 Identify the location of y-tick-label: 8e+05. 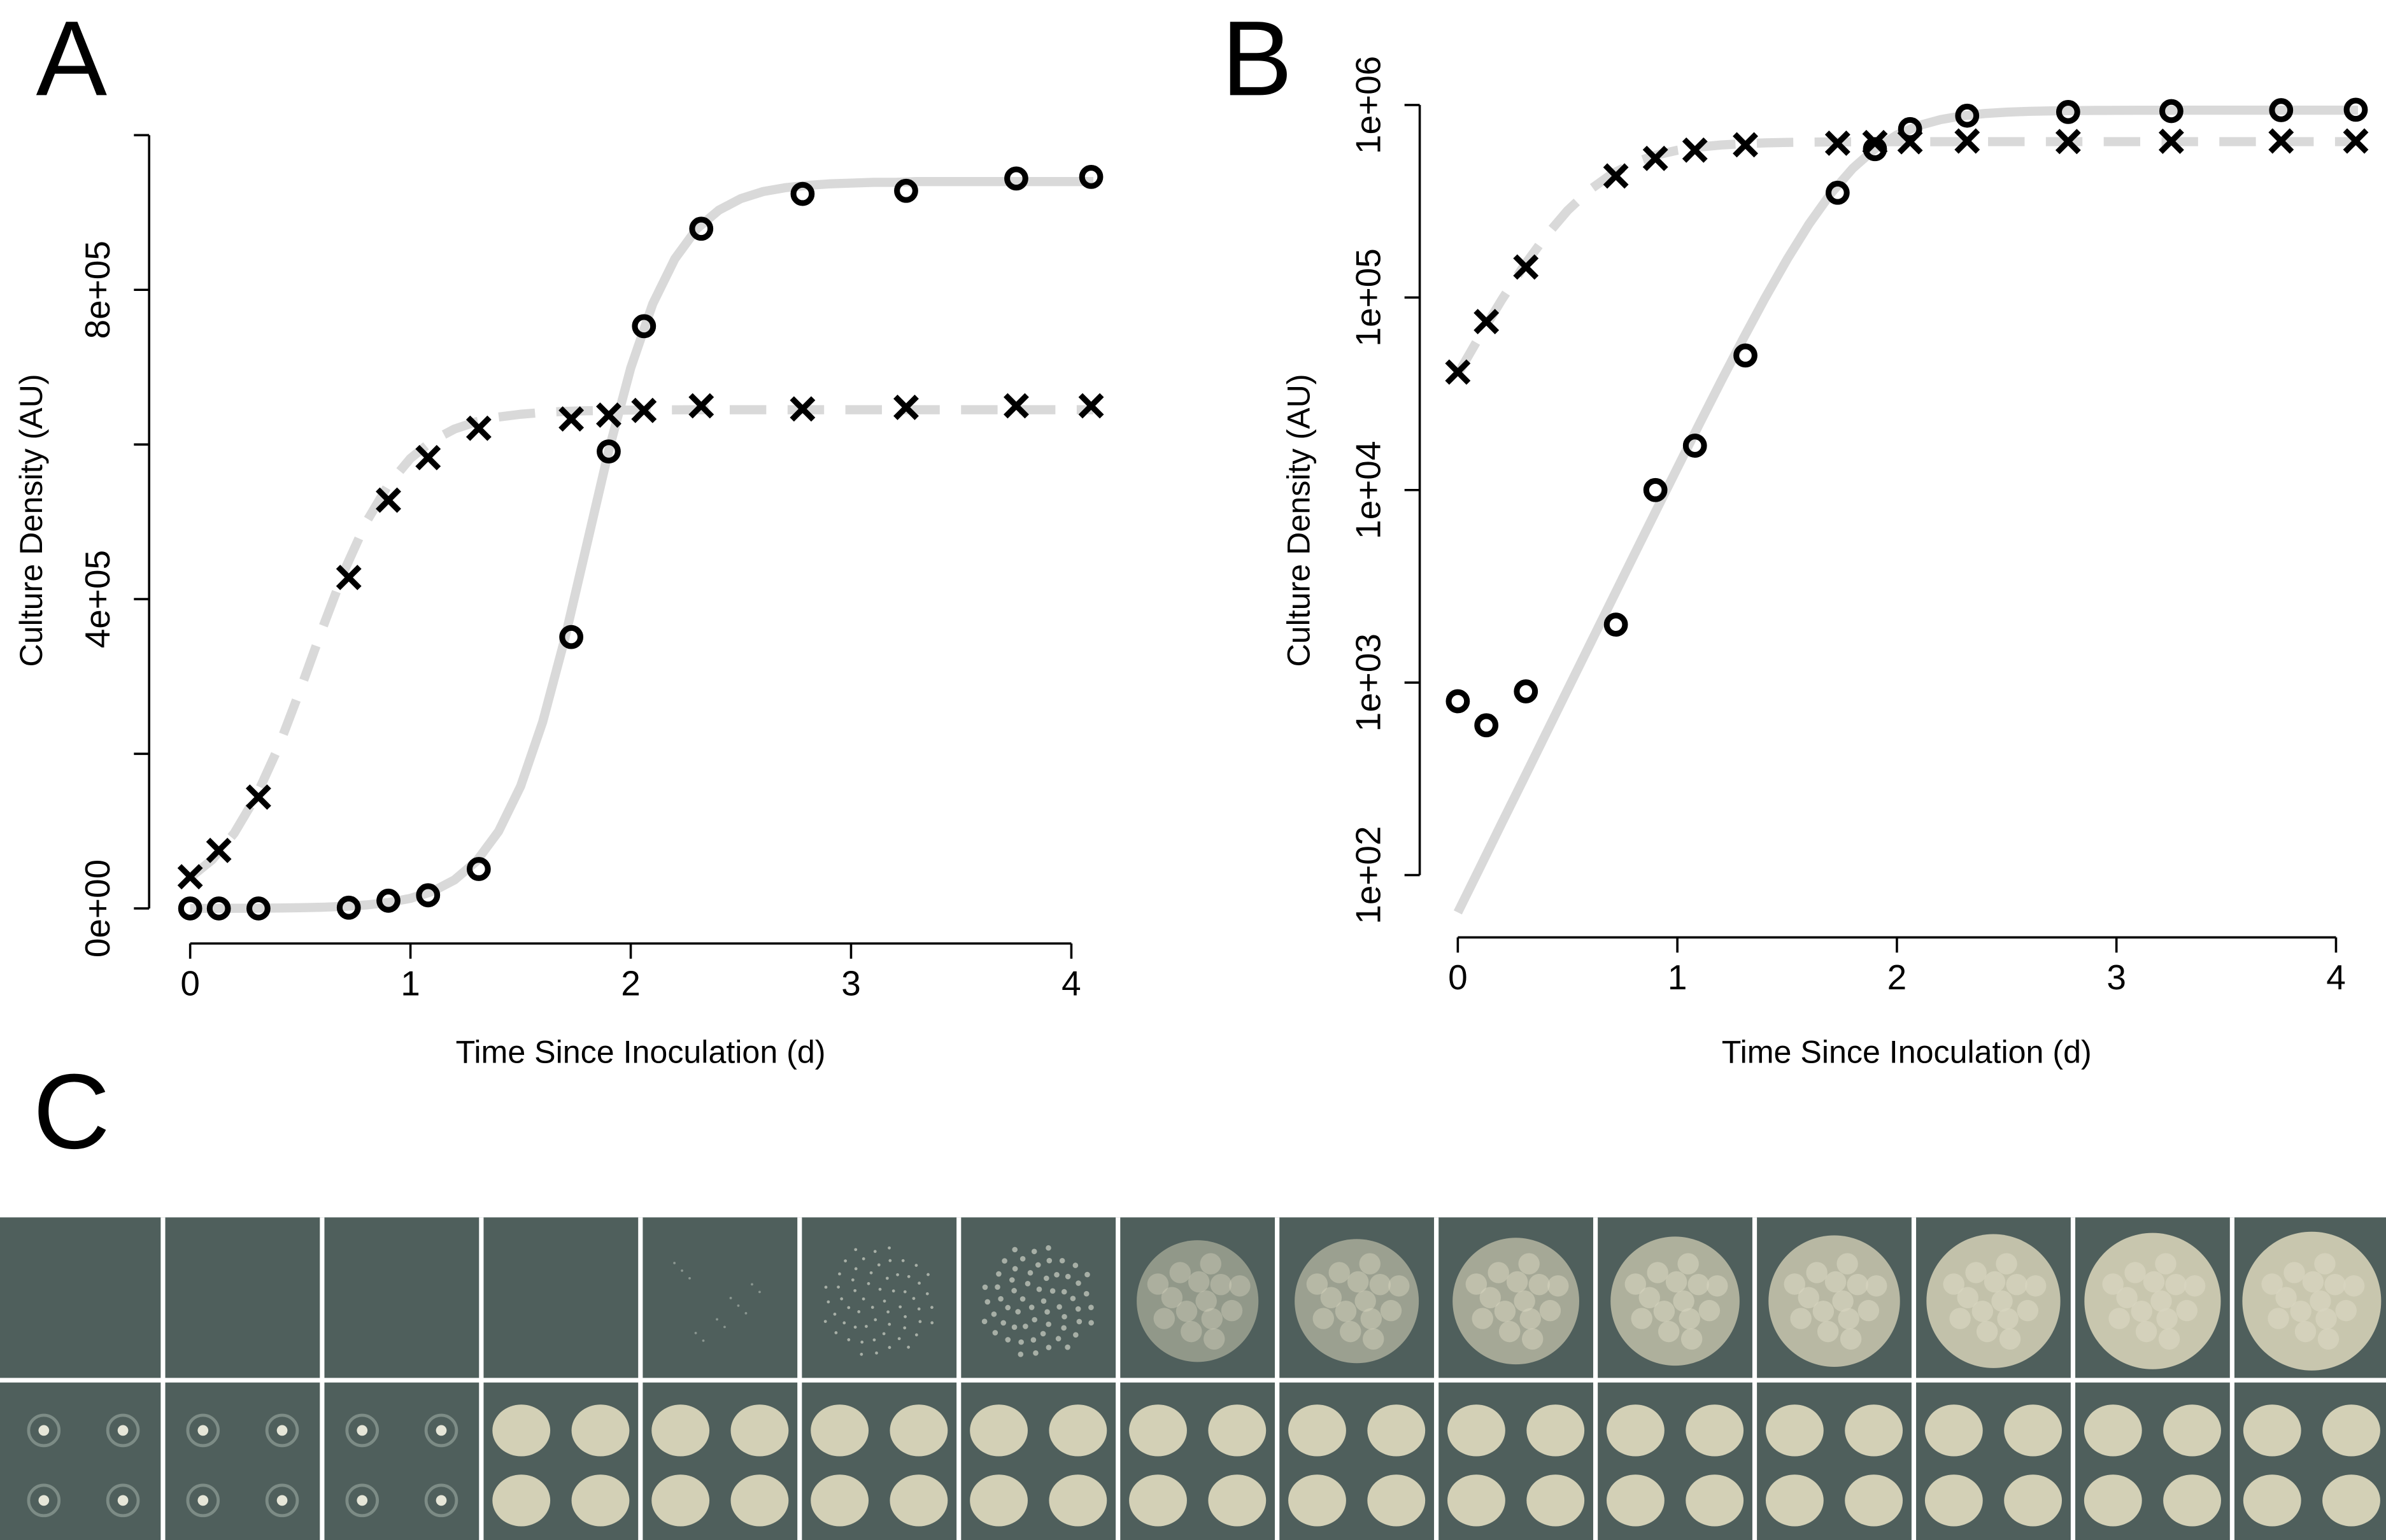
(97, 290).